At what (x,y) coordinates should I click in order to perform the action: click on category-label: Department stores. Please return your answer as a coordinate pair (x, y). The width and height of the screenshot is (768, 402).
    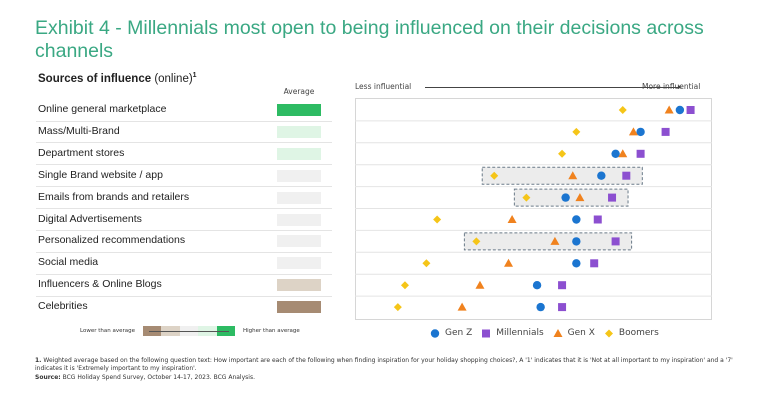
    Looking at the image, I should click on (81, 152).